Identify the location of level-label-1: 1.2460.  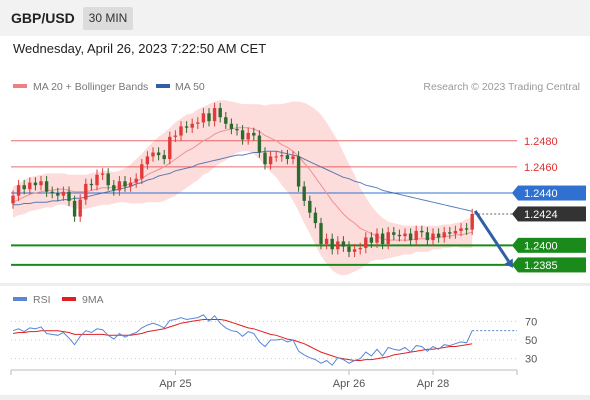
(541, 168).